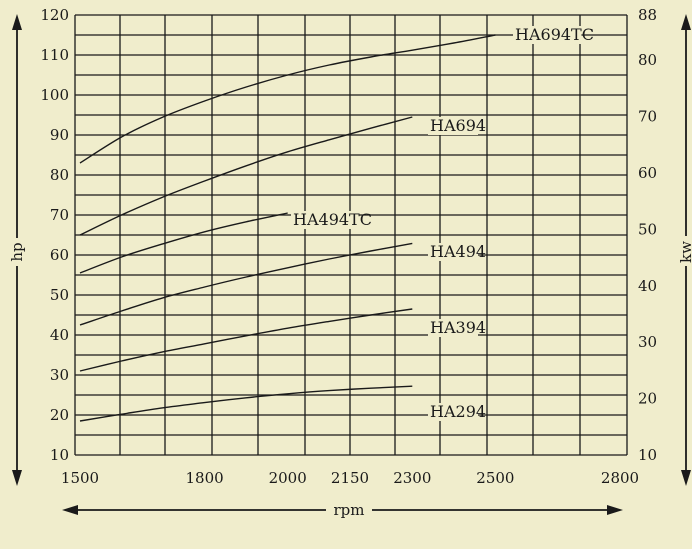  What do you see at coordinates (17, 478) in the screenshot?
I see `hp-axis-arrow-down` at bounding box center [17, 478].